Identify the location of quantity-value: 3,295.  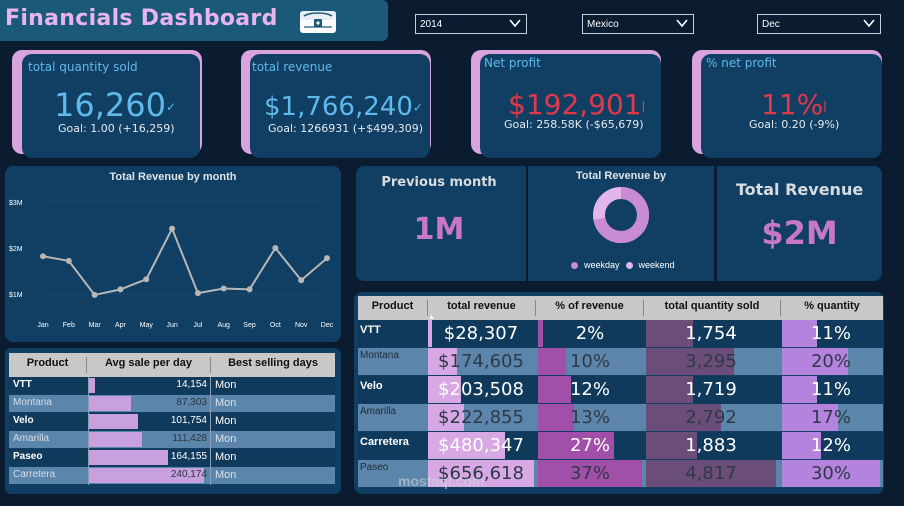
(711, 361).